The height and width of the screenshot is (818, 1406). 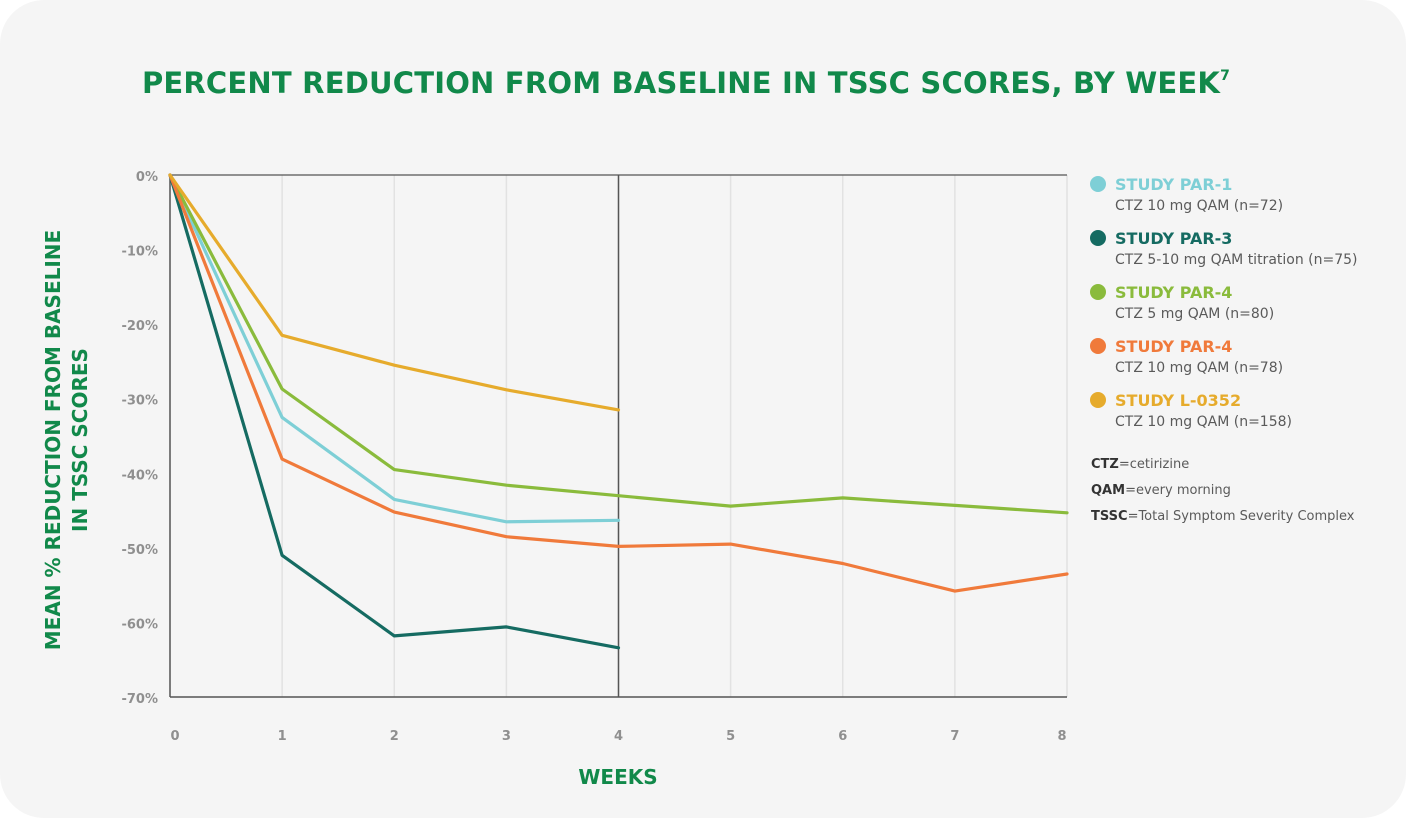 I want to click on x-tick-label: 6, so click(x=842, y=736).